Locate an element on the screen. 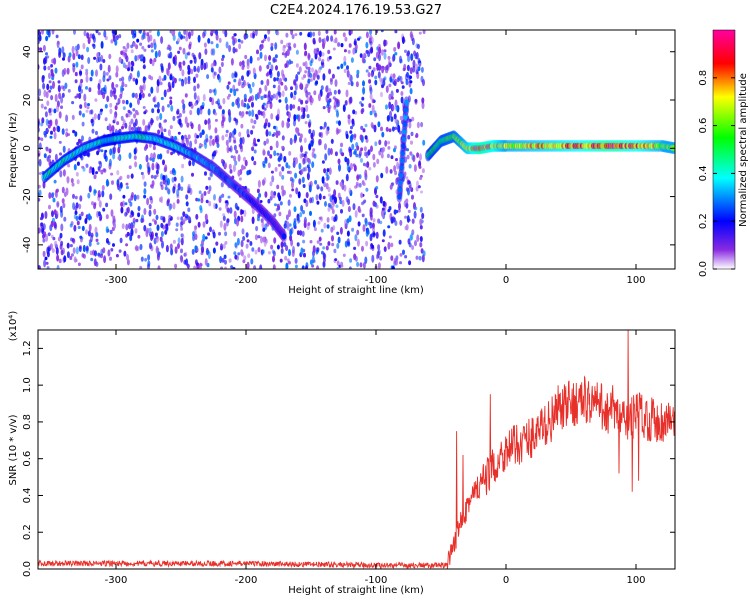 The image size is (750, 600). bottom-x-tick-label: -200 is located at coordinates (246, 580).